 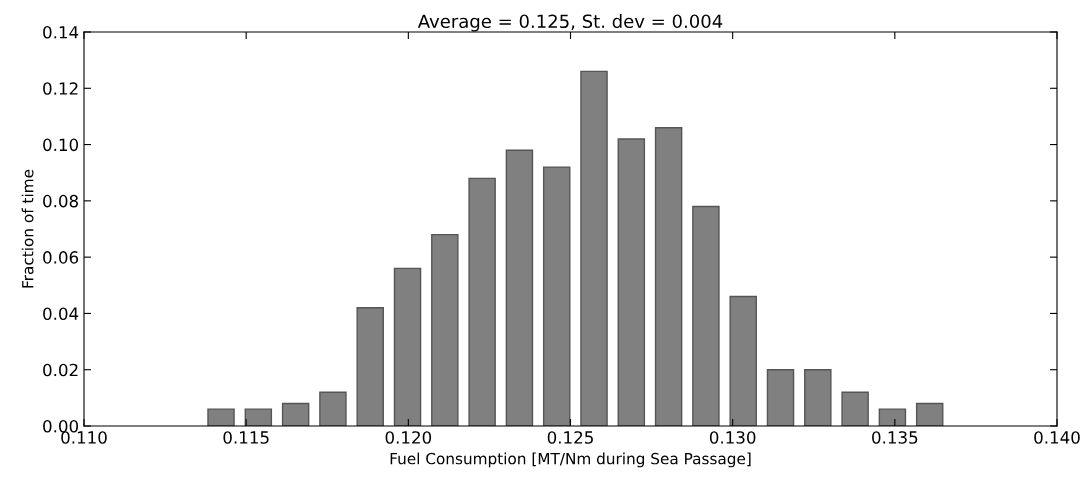 What do you see at coordinates (408, 437) in the screenshot?
I see `x-tick-label: 0.120` at bounding box center [408, 437].